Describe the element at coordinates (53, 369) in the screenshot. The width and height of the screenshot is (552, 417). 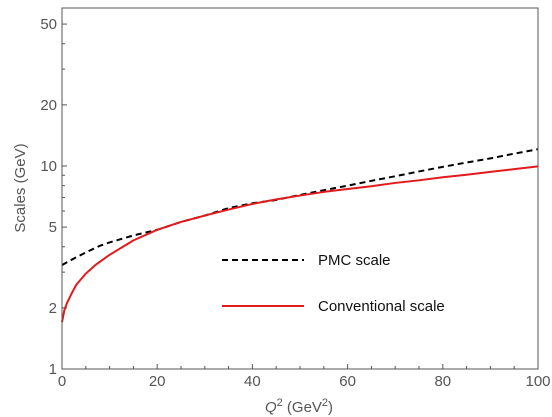
I see `y-tick-label: 1` at that location.